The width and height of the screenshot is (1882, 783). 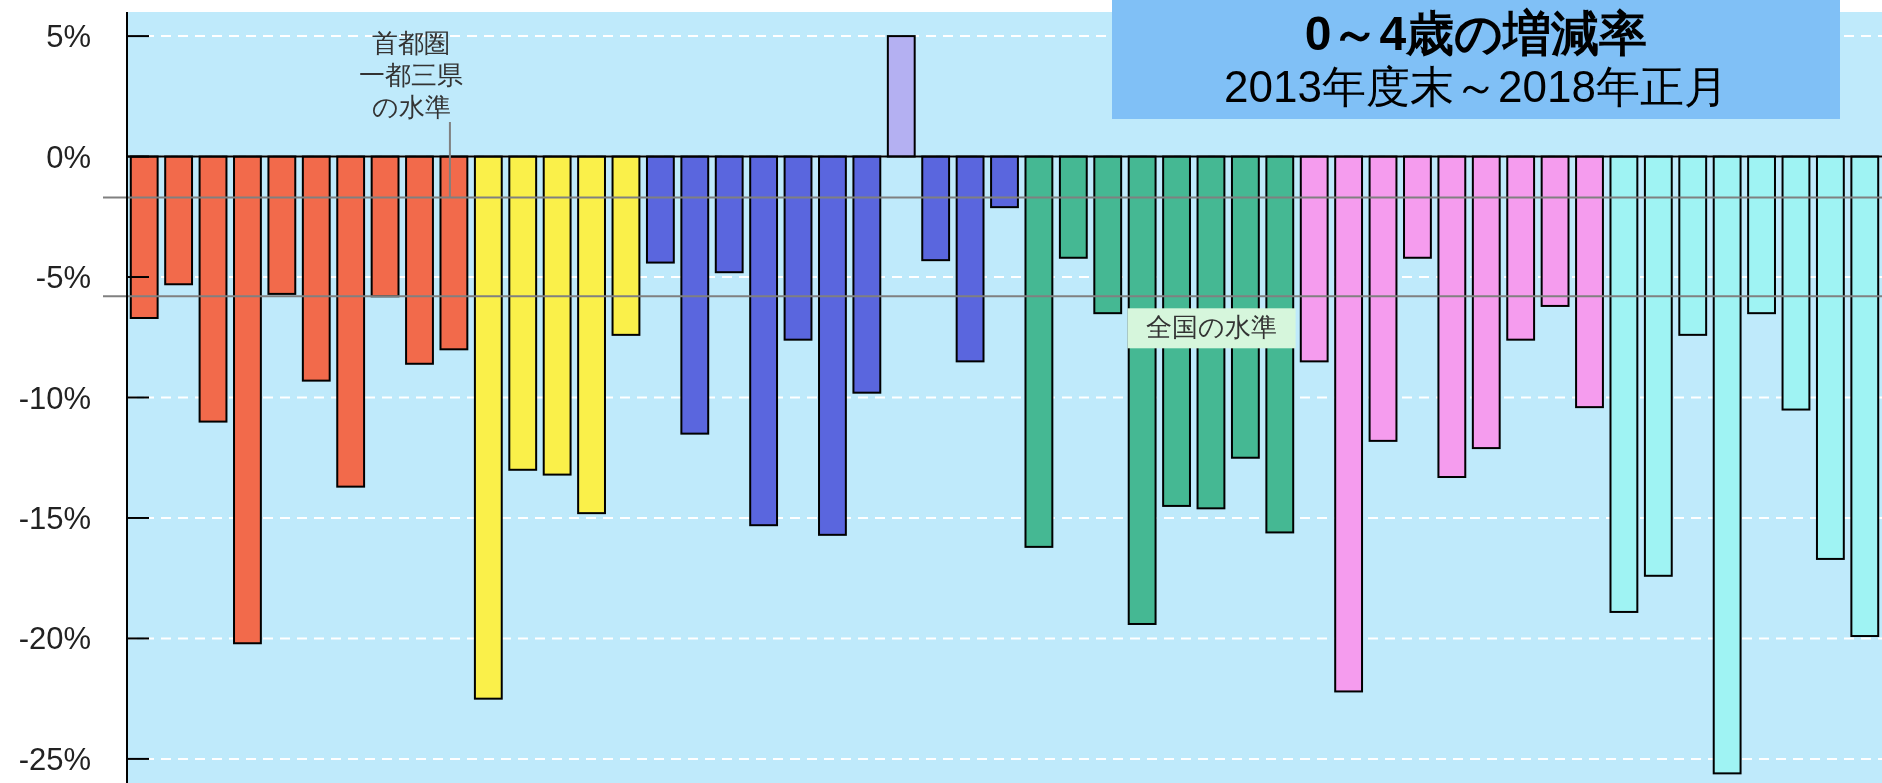 I want to click on chart-title: 0～4歳の増減率, so click(x=1476, y=33).